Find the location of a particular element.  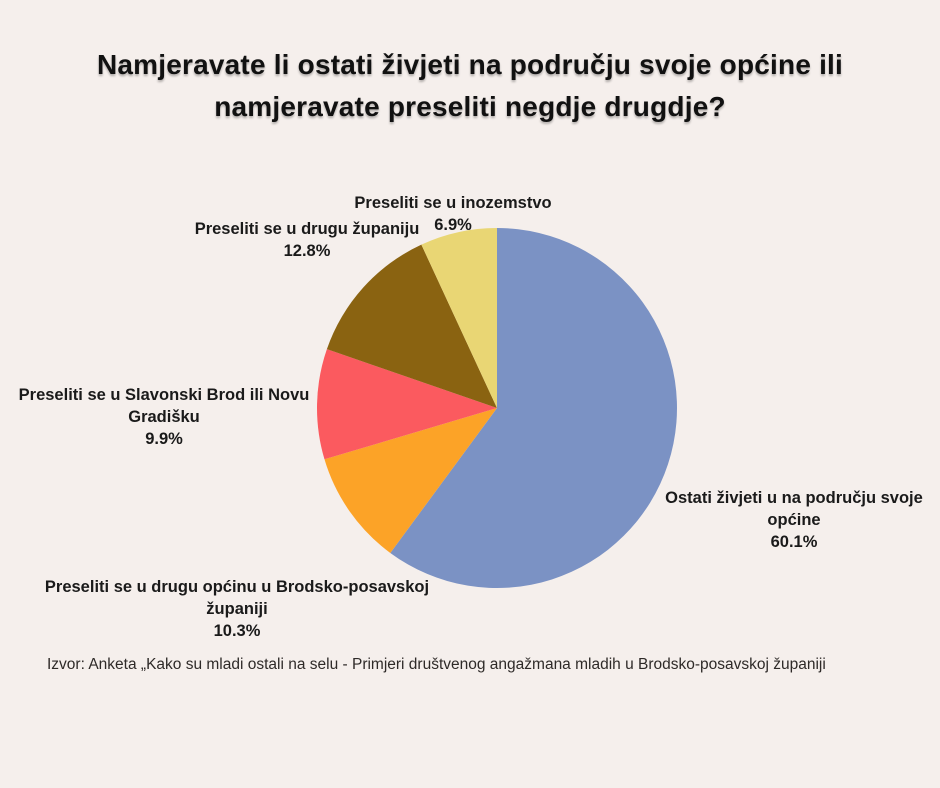

slice-label-pct: 60.1% is located at coordinates (794, 542).